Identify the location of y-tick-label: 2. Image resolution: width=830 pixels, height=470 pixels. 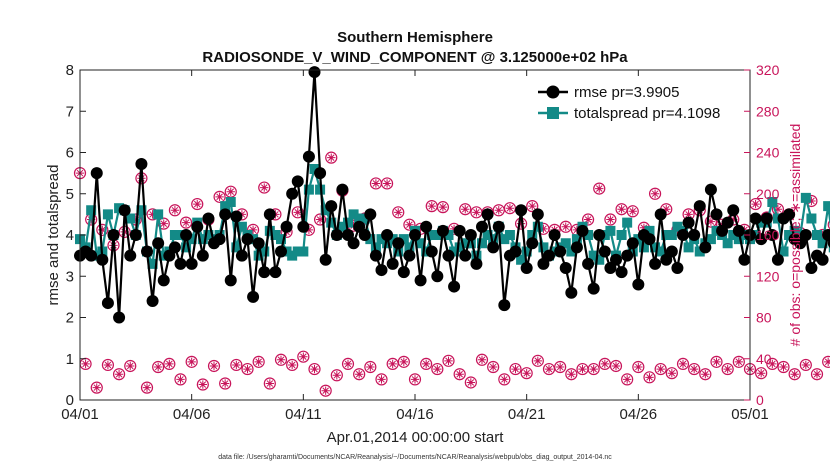
(70, 318).